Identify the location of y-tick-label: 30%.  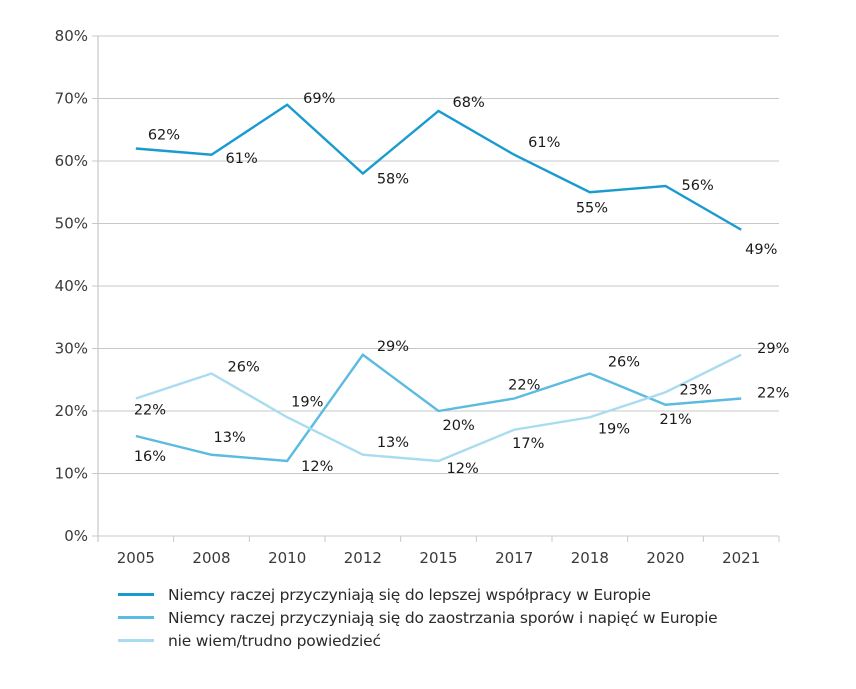
(71, 349).